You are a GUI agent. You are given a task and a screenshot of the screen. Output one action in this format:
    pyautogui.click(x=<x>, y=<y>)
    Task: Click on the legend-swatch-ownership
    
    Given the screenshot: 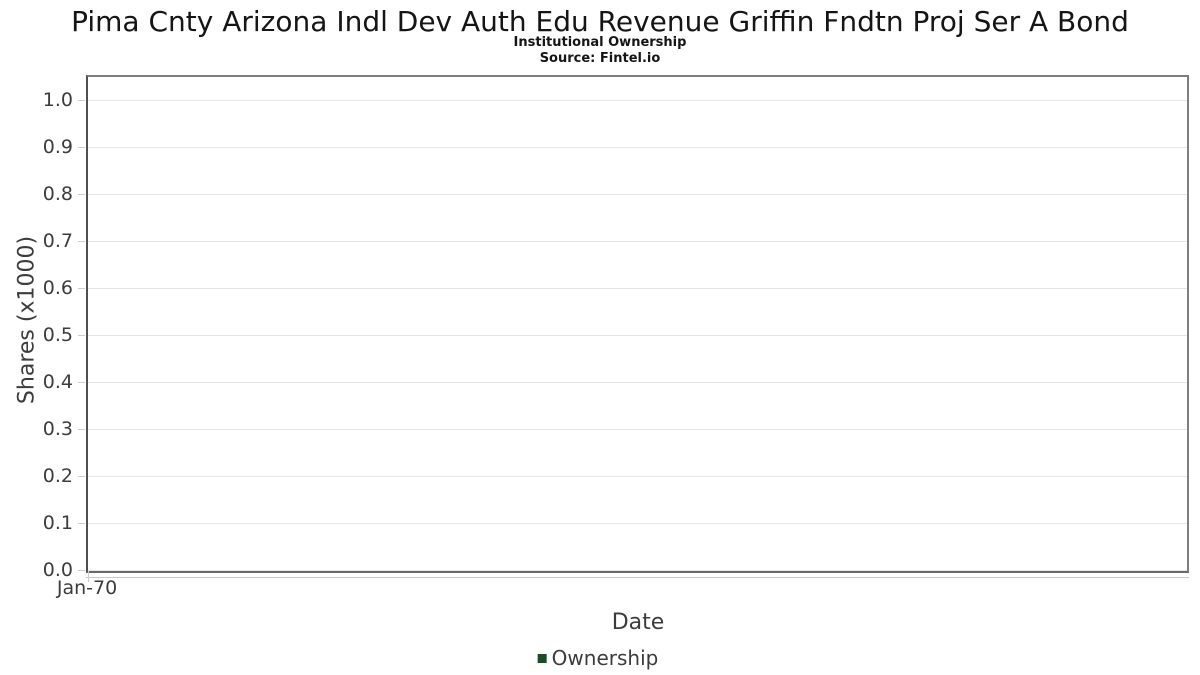 What is the action you would take?
    pyautogui.click(x=542, y=658)
    